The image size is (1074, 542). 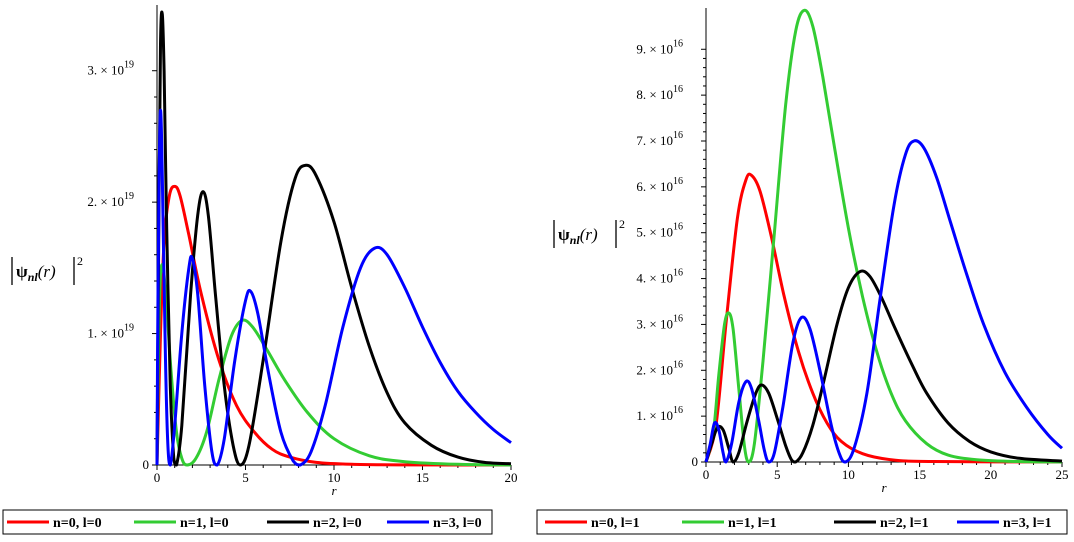 What do you see at coordinates (659, 414) in the screenshot?
I see `y-tick-label: 1. × 1016` at bounding box center [659, 414].